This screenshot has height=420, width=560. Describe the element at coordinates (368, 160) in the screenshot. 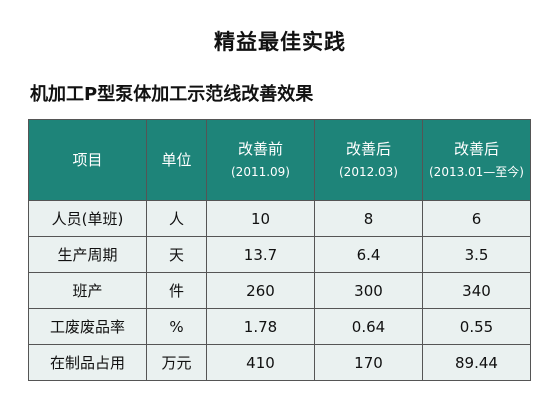

I see `header-after-2012: 改善后 (2012.03)` at that location.